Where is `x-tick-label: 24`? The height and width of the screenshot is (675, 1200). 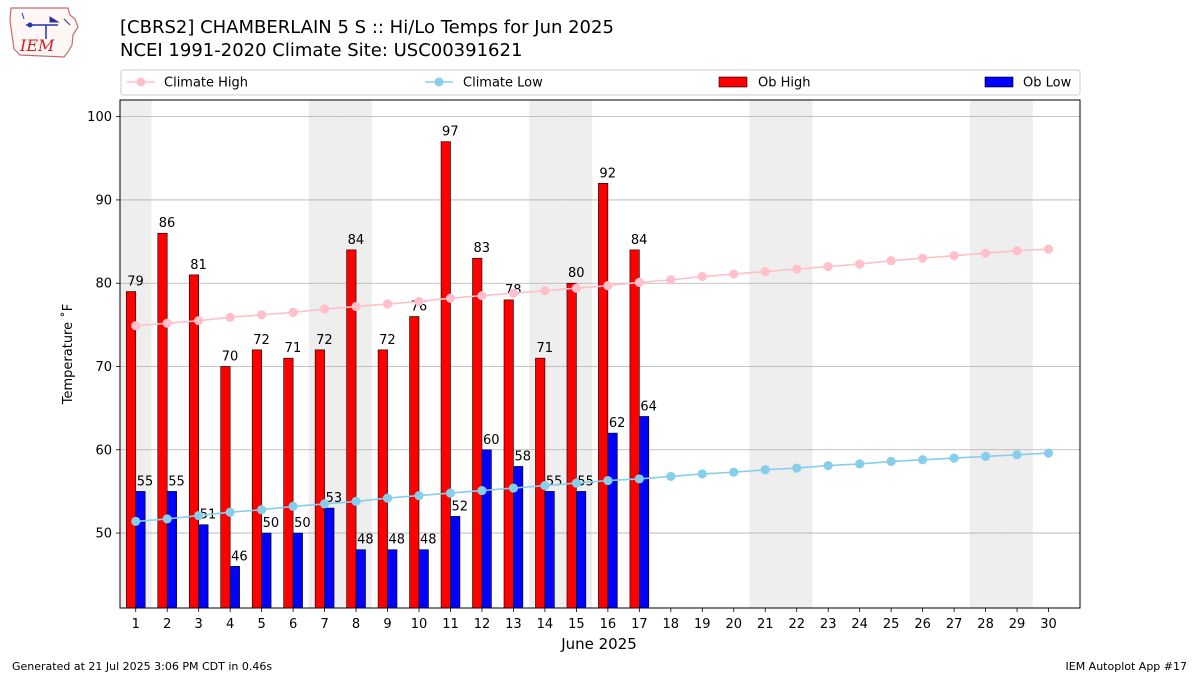 x-tick-label: 24 is located at coordinates (859, 624).